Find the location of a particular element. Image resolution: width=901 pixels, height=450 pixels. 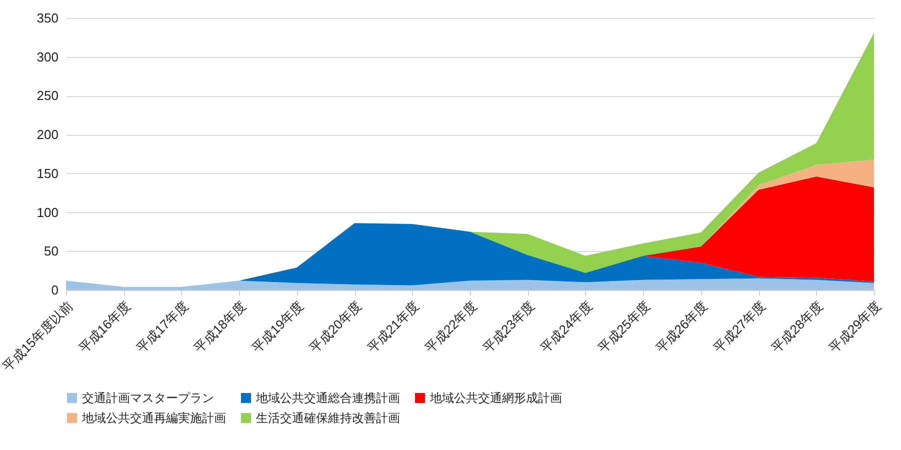

x-tick-label: 平成15年度以前 is located at coordinates (38, 336).